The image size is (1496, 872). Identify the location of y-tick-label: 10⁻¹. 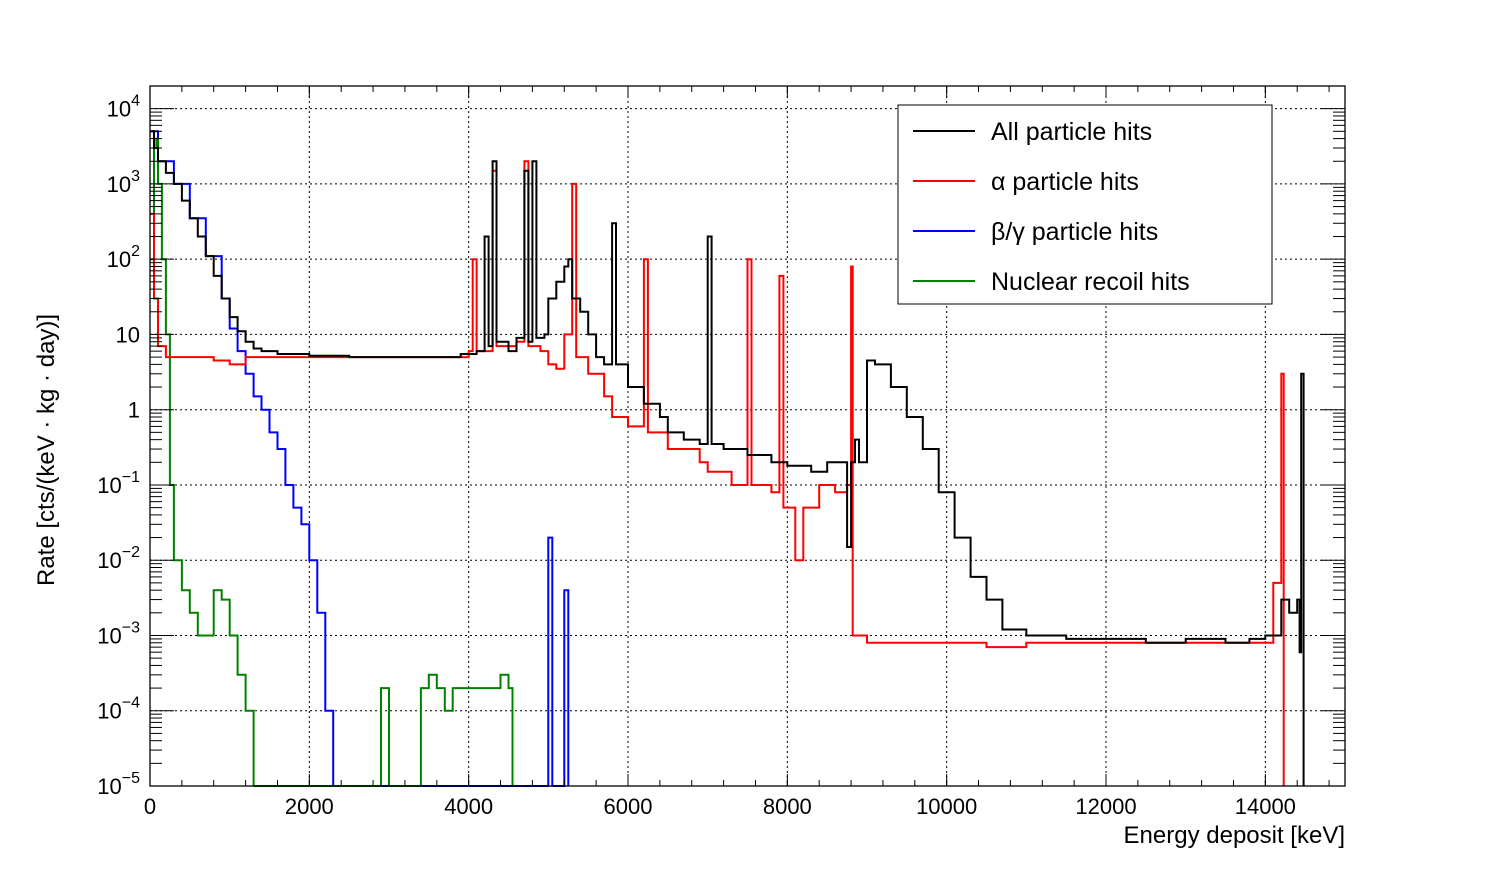
(118, 483).